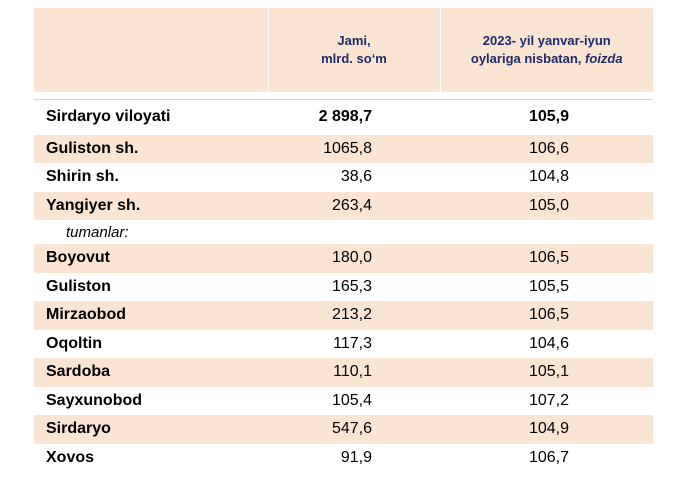  I want to click on district-name: Sardoba, so click(151, 372).